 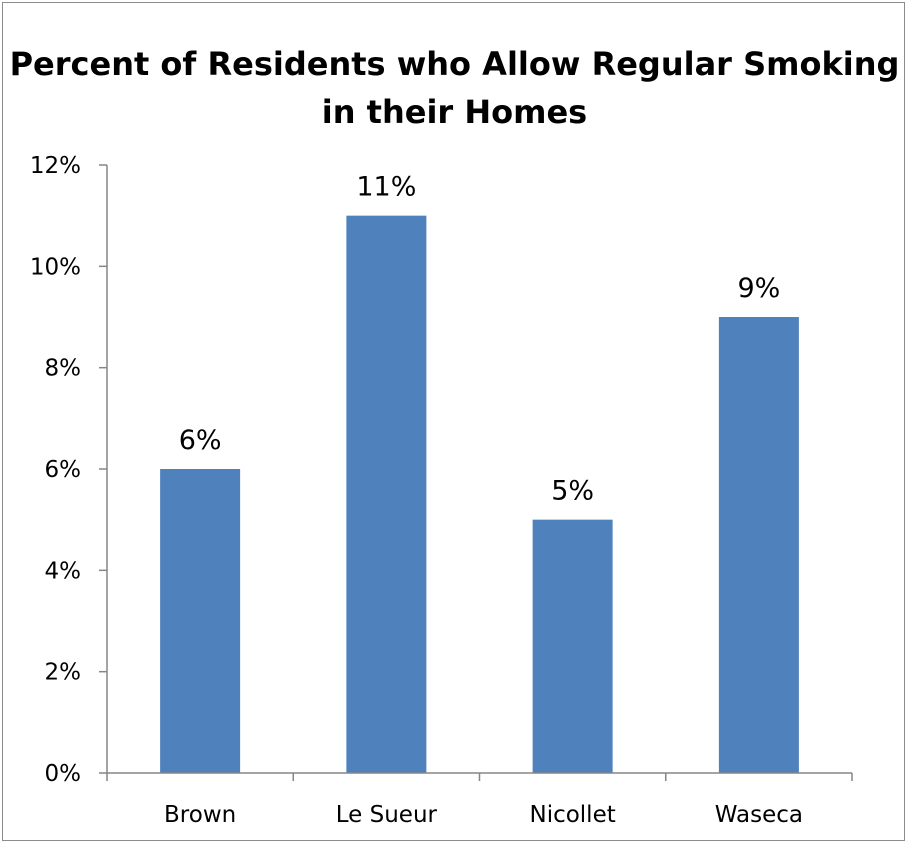 I want to click on y-tick-label: 6%, so click(x=63, y=470).